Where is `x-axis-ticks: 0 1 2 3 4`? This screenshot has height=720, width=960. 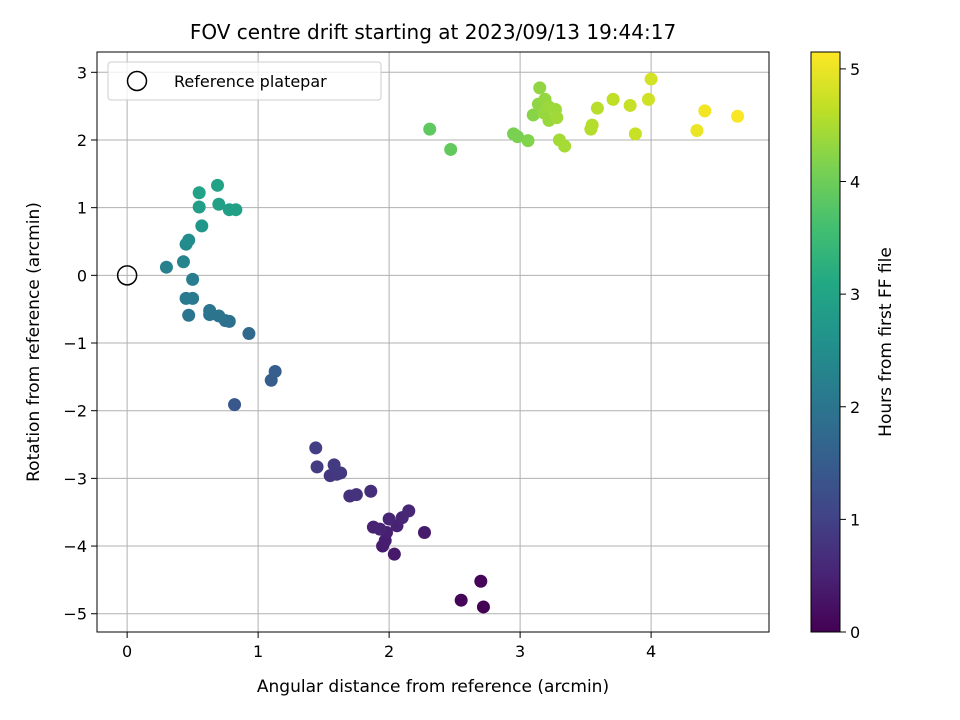
x-axis-ticks: 0 1 2 3 4 is located at coordinates (389, 646).